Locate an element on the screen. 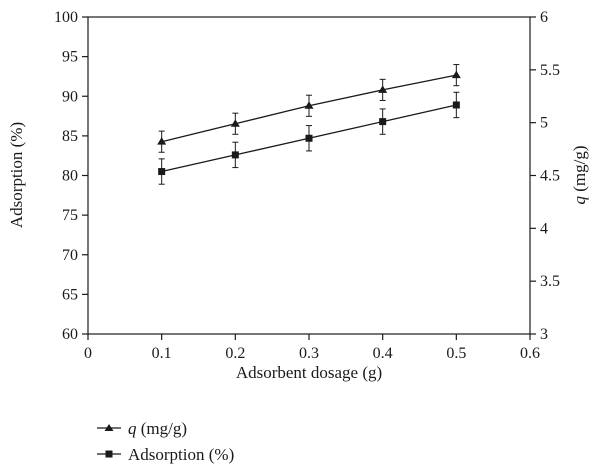 The height and width of the screenshot is (468, 594). right-y-tick-label: 4.5 is located at coordinates (550, 176).